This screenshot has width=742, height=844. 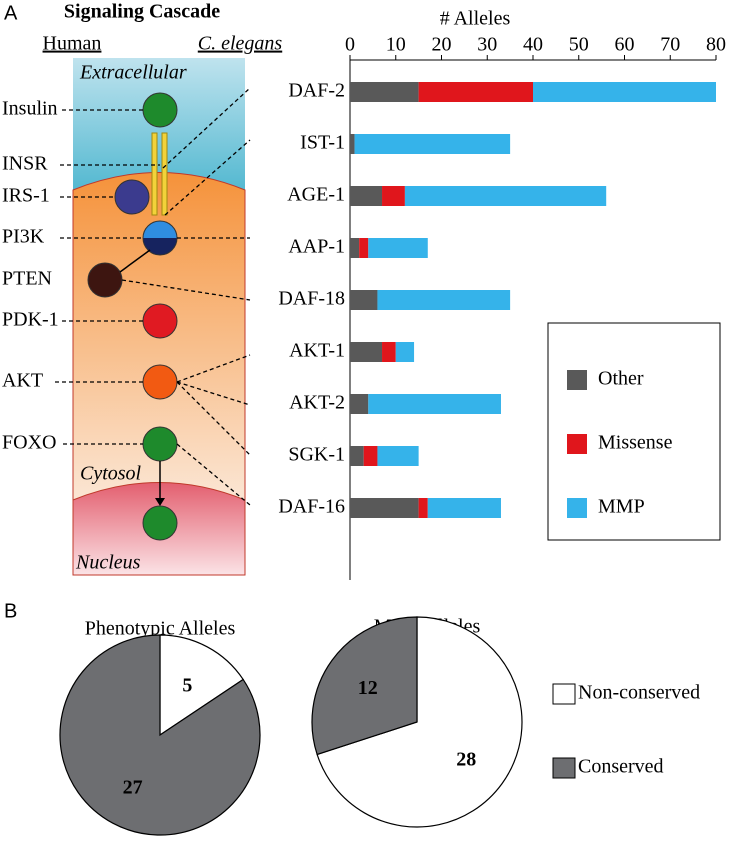 What do you see at coordinates (487, 45) in the screenshot?
I see `x-tick-label: 30` at bounding box center [487, 45].